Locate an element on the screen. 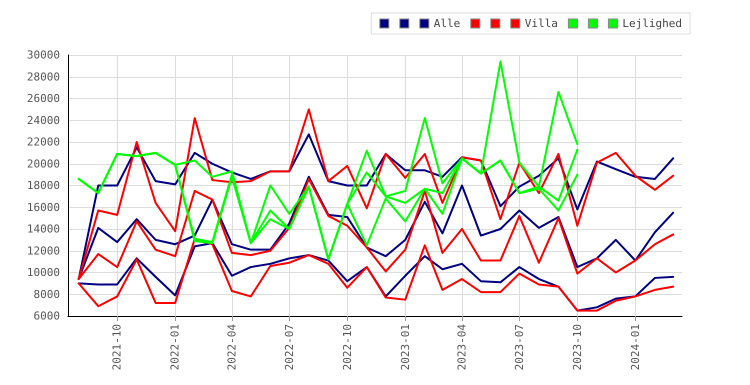 This screenshot has width=750, height=385. y-tick-label: 20000 is located at coordinates (43, 163).